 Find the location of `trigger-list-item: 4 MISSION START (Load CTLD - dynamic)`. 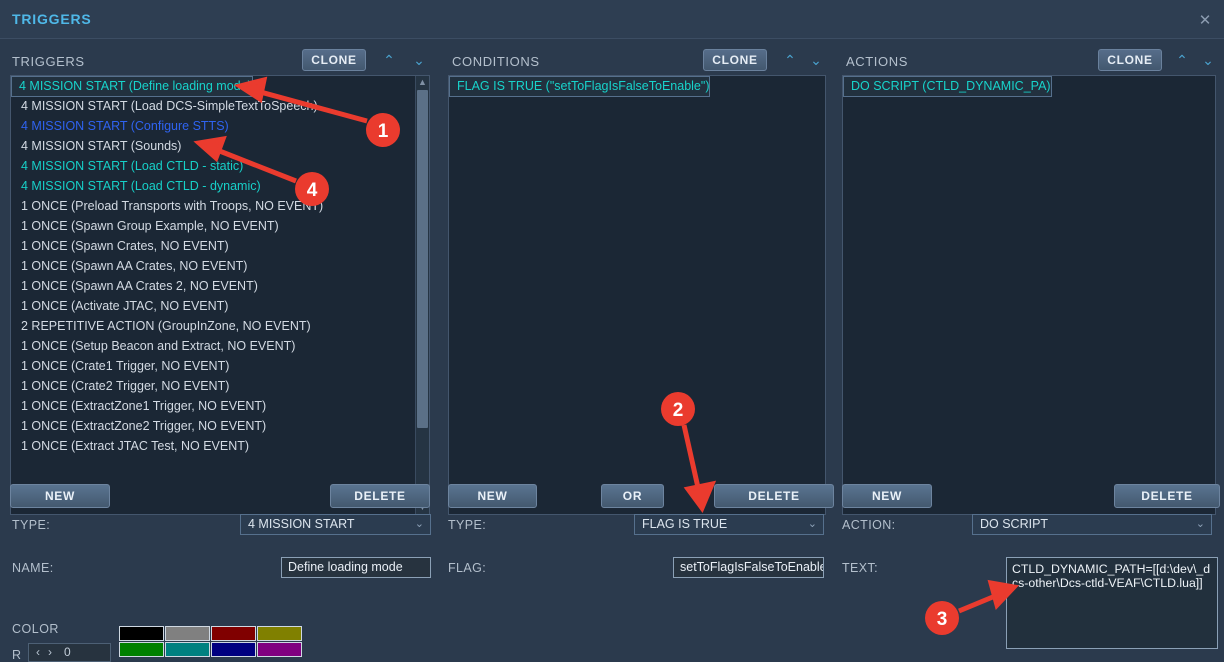

trigger-list-item: 4 MISSION START (Load CTLD - dynamic) is located at coordinates (141, 186).